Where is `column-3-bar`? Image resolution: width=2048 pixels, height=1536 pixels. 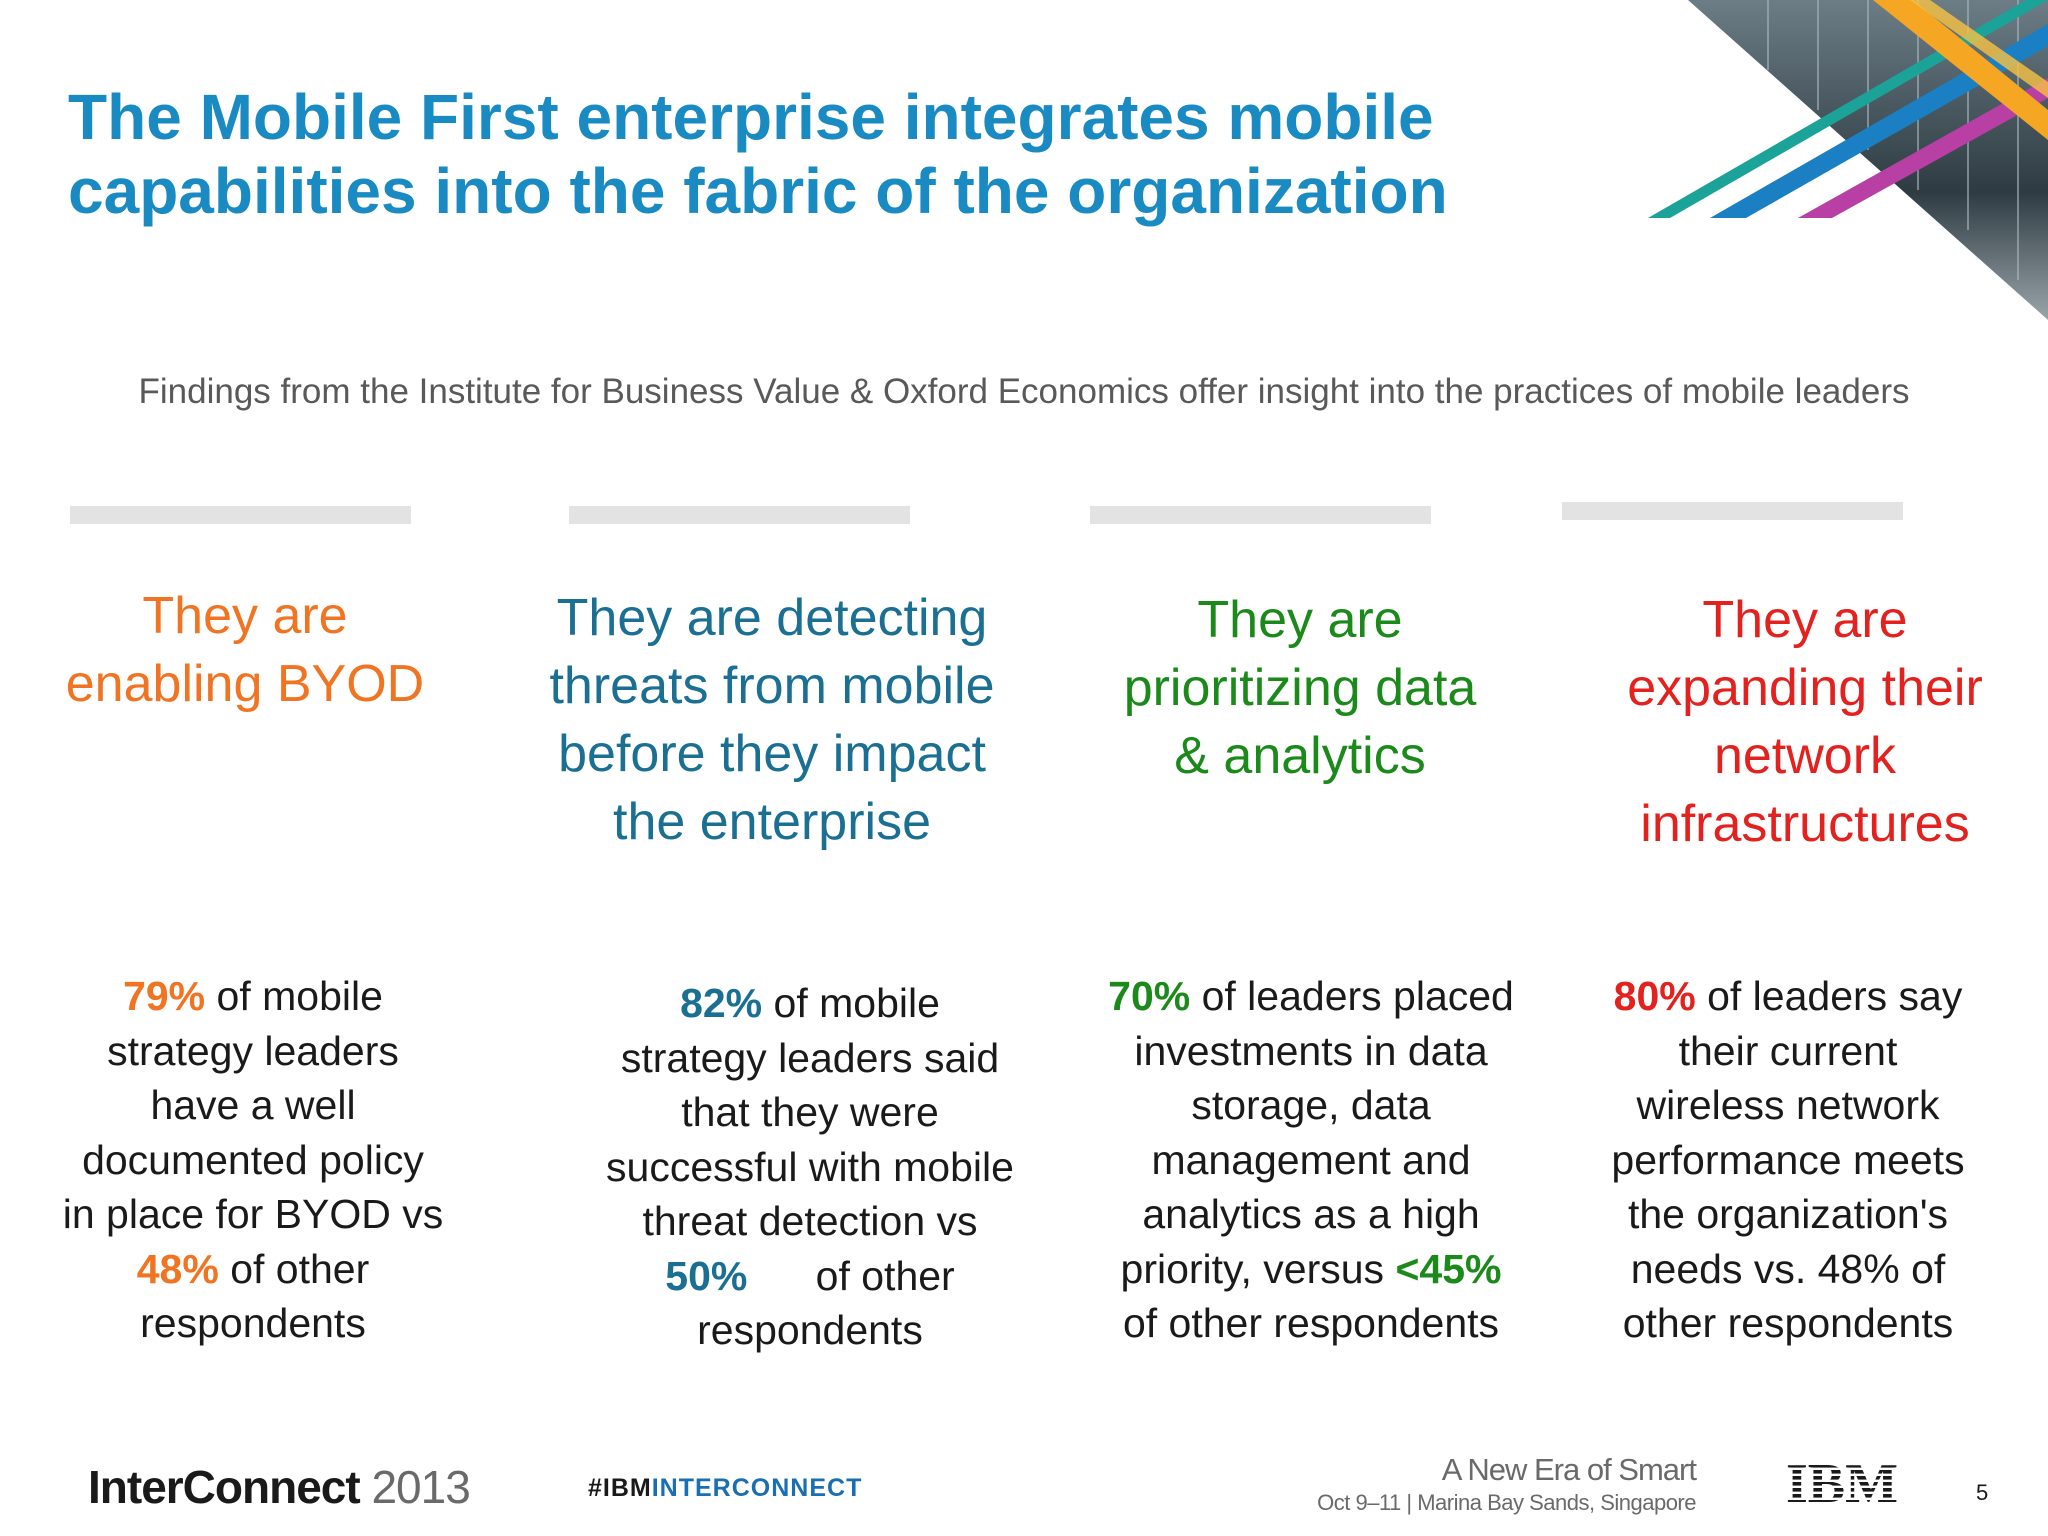
column-3-bar is located at coordinates (1260, 515).